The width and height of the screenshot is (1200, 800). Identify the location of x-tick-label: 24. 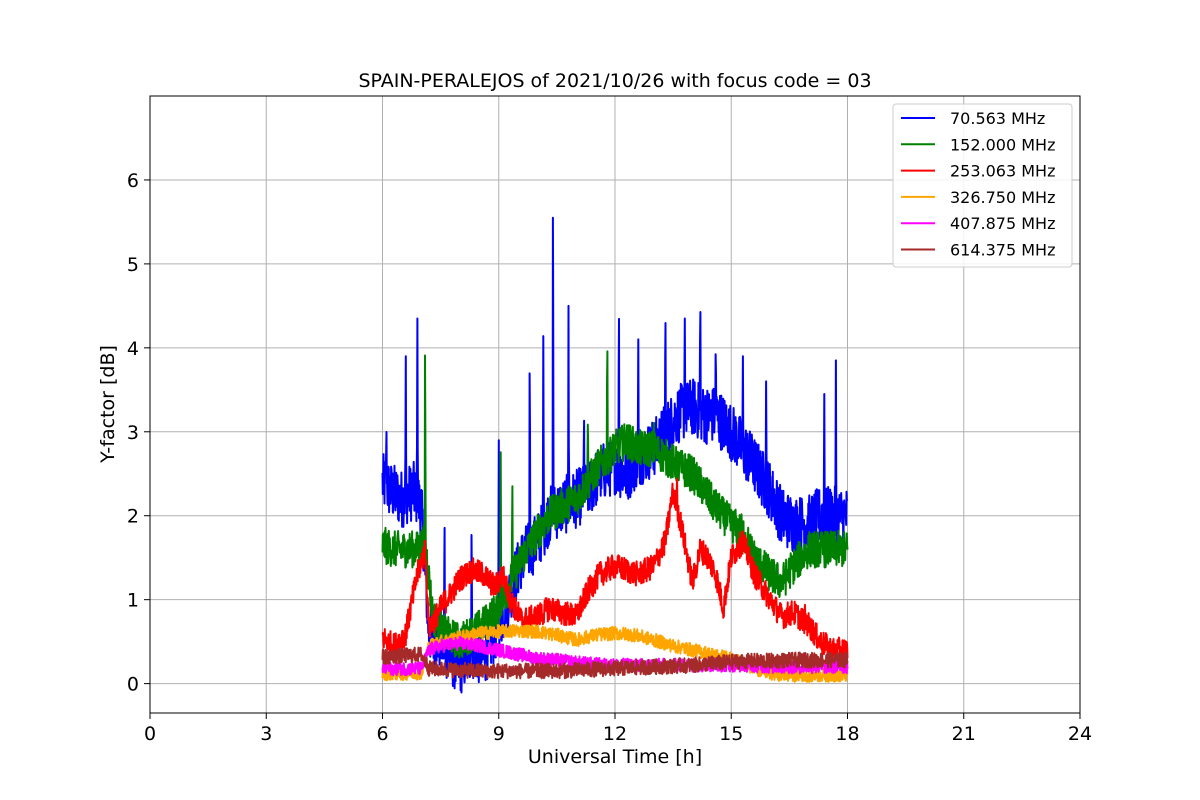
(1080, 734).